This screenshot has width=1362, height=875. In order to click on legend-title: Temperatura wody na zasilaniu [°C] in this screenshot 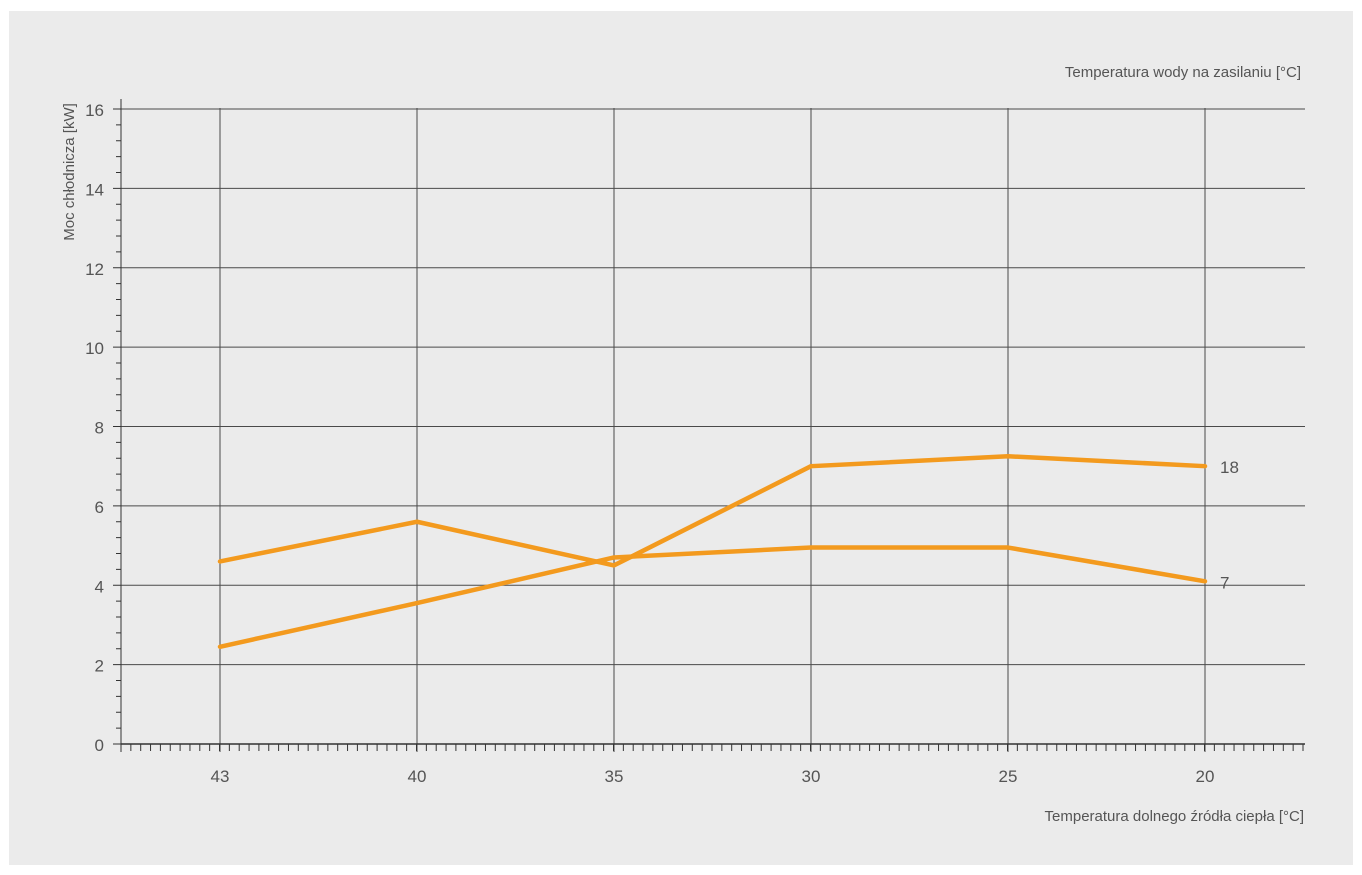, I will do `click(1183, 72)`.